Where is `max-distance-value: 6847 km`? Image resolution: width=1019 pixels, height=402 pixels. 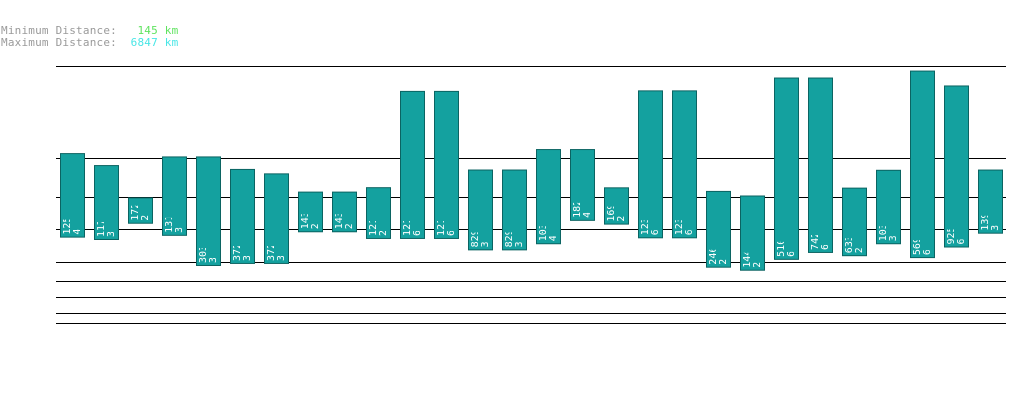
max-distance-value: 6847 km is located at coordinates (154, 42).